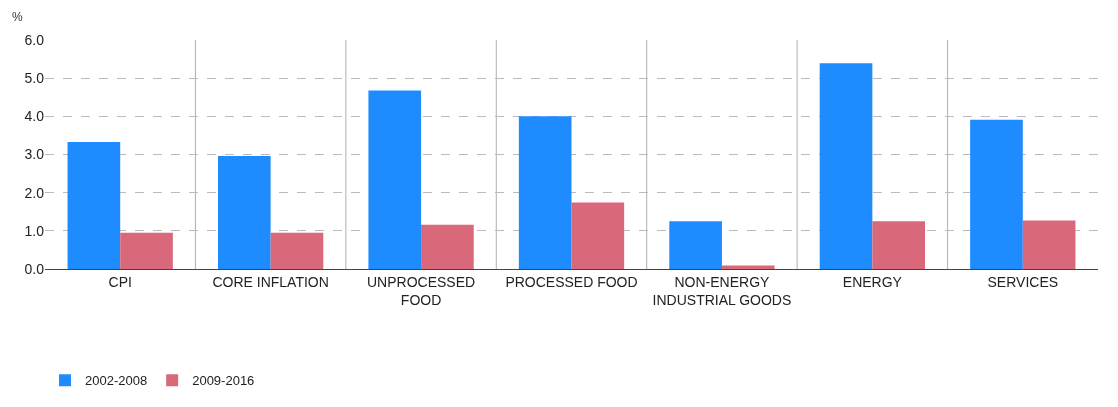 This screenshot has width=1118, height=407. Describe the element at coordinates (34, 230) in the screenshot. I see `y-tick-label: 1.0` at that location.